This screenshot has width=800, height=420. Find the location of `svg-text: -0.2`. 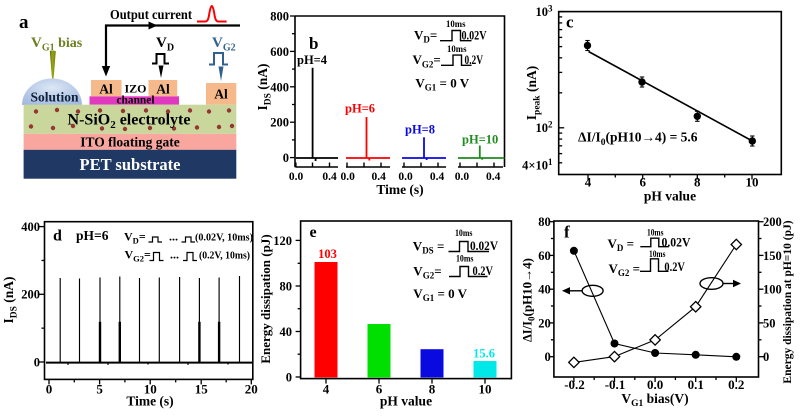

svg-text: -0.2 is located at coordinates (574, 384).